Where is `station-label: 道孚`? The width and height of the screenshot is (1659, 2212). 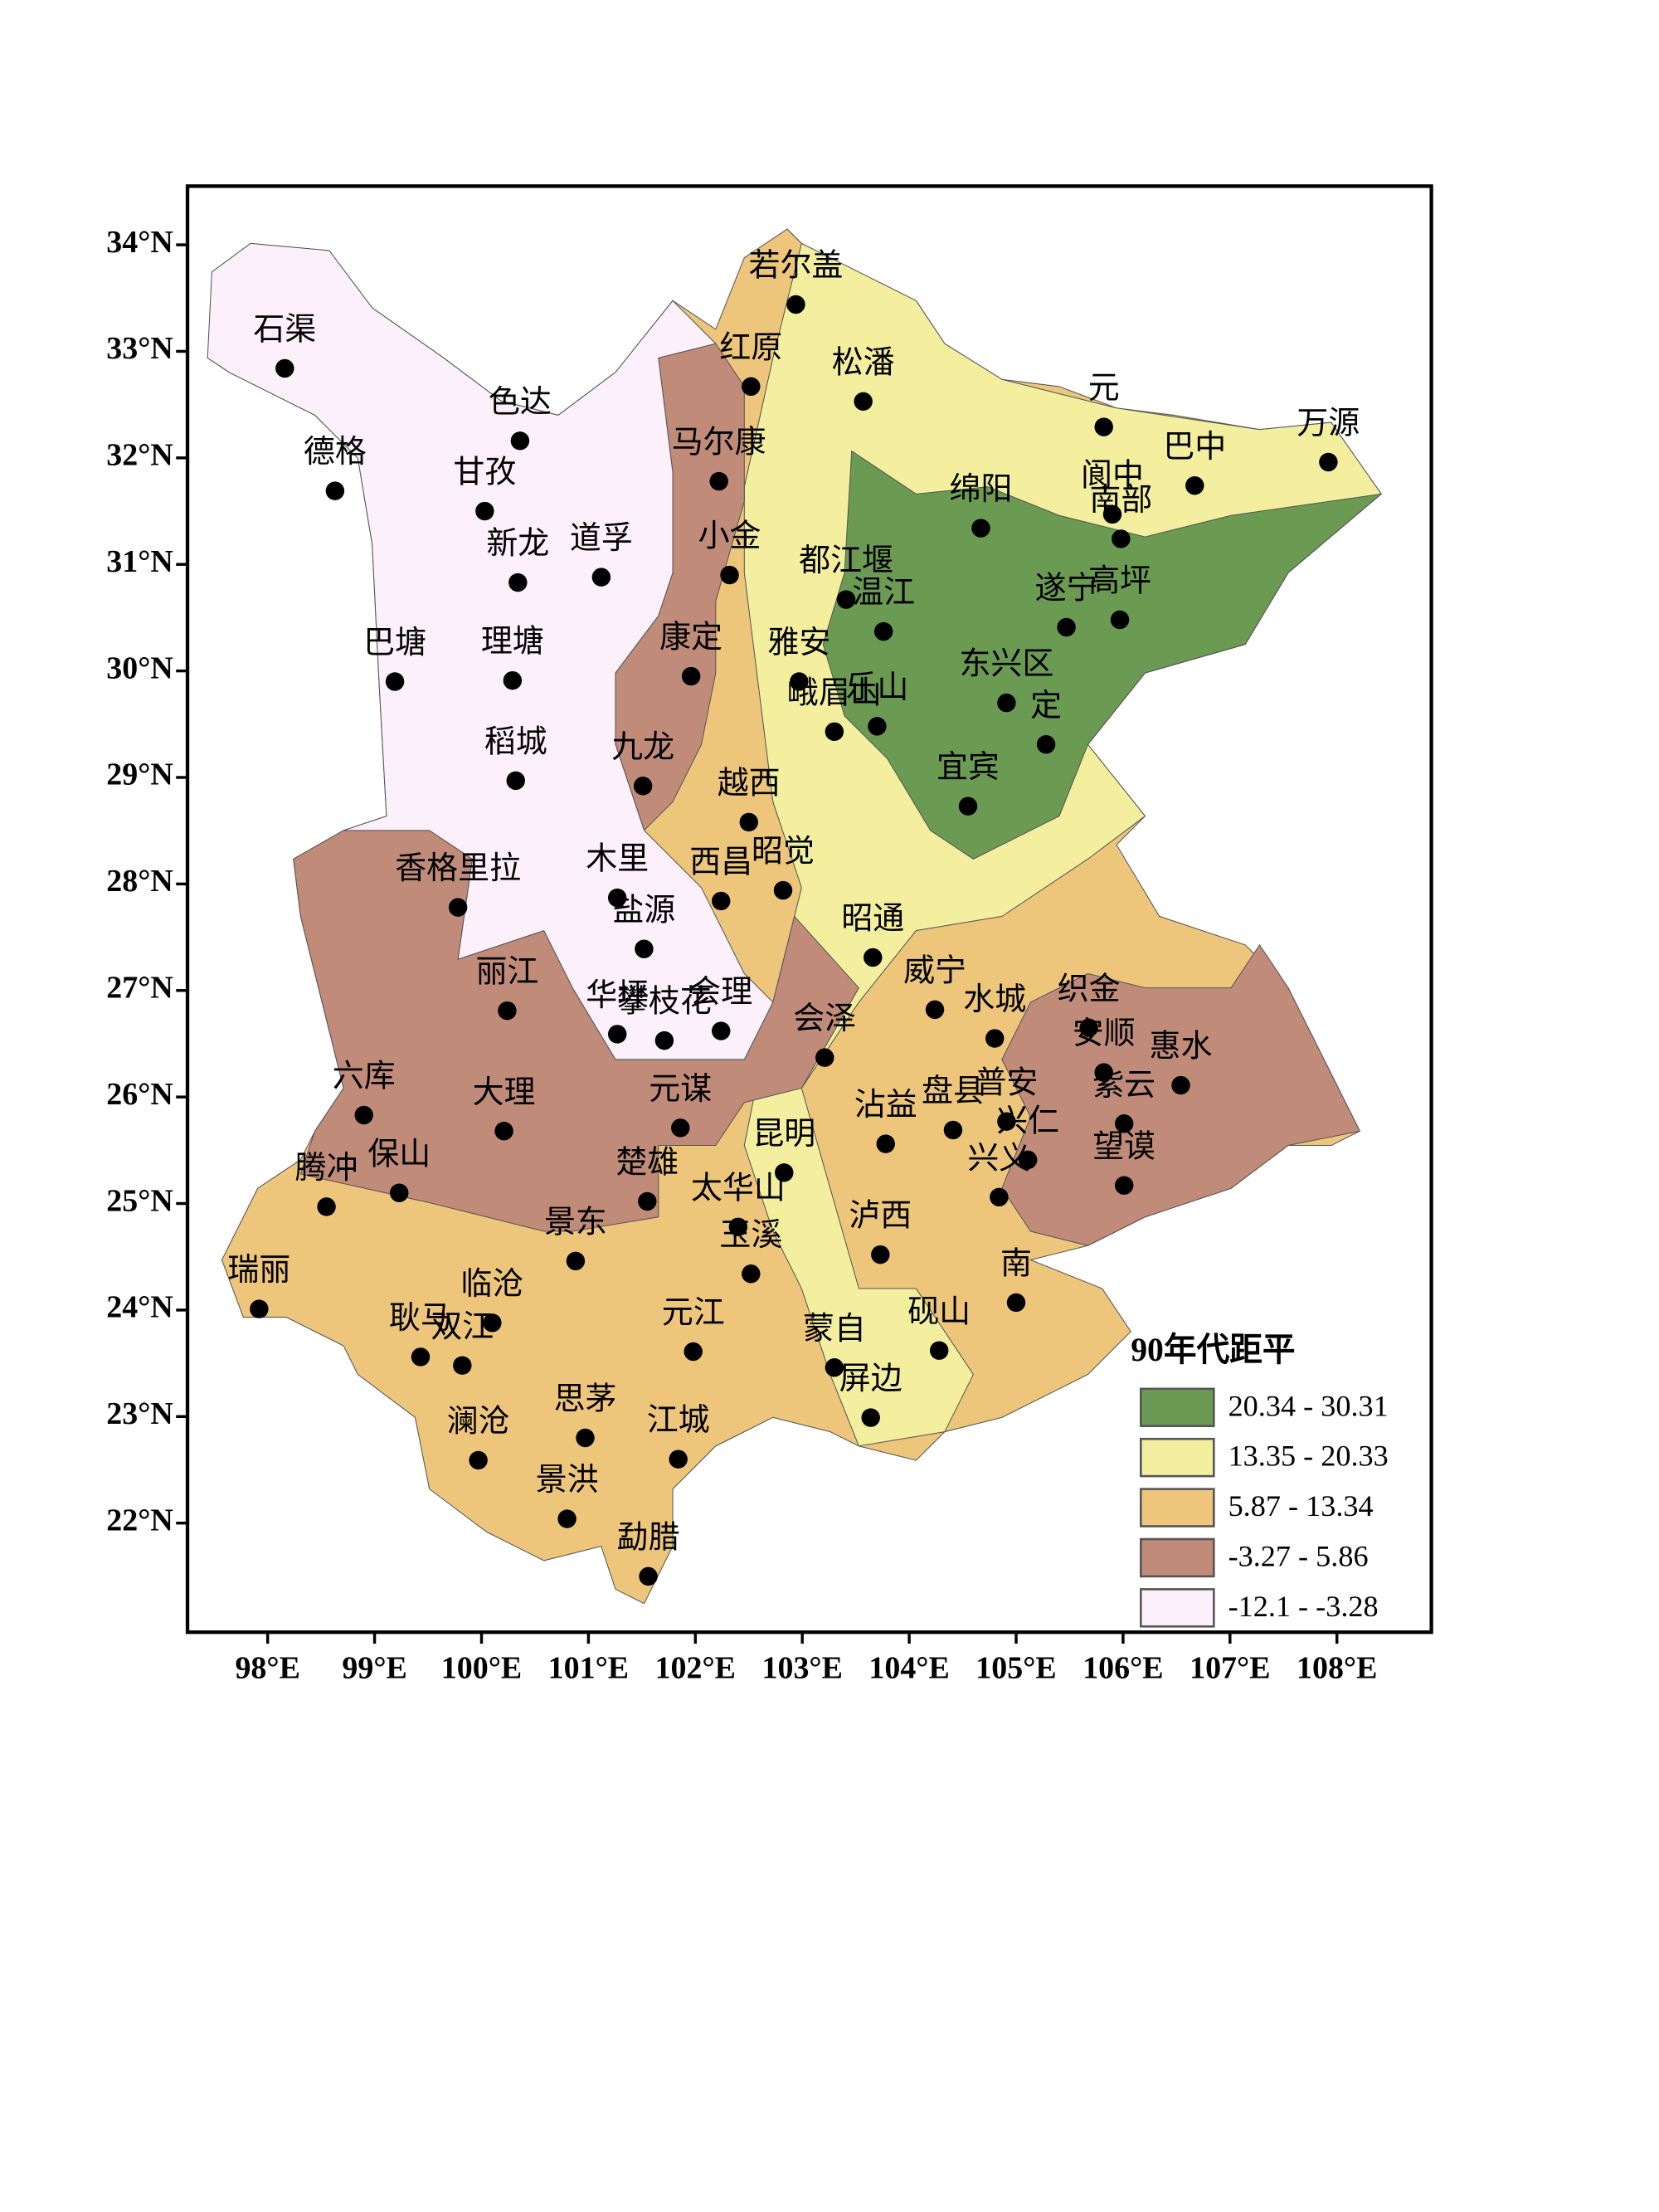 station-label: 道孚 is located at coordinates (601, 538).